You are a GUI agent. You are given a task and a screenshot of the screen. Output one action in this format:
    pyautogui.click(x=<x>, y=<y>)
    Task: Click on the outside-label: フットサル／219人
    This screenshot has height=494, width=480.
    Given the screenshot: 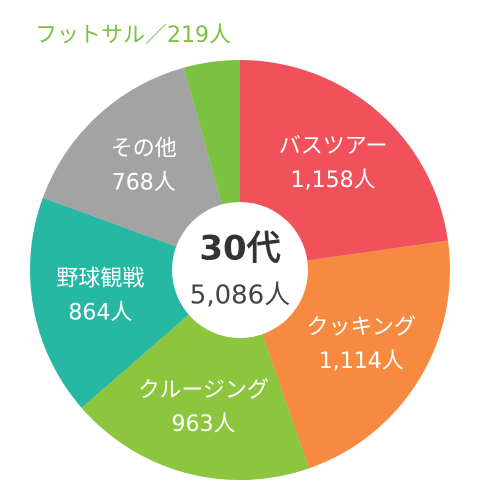 What is the action you would take?
    pyautogui.click(x=133, y=35)
    